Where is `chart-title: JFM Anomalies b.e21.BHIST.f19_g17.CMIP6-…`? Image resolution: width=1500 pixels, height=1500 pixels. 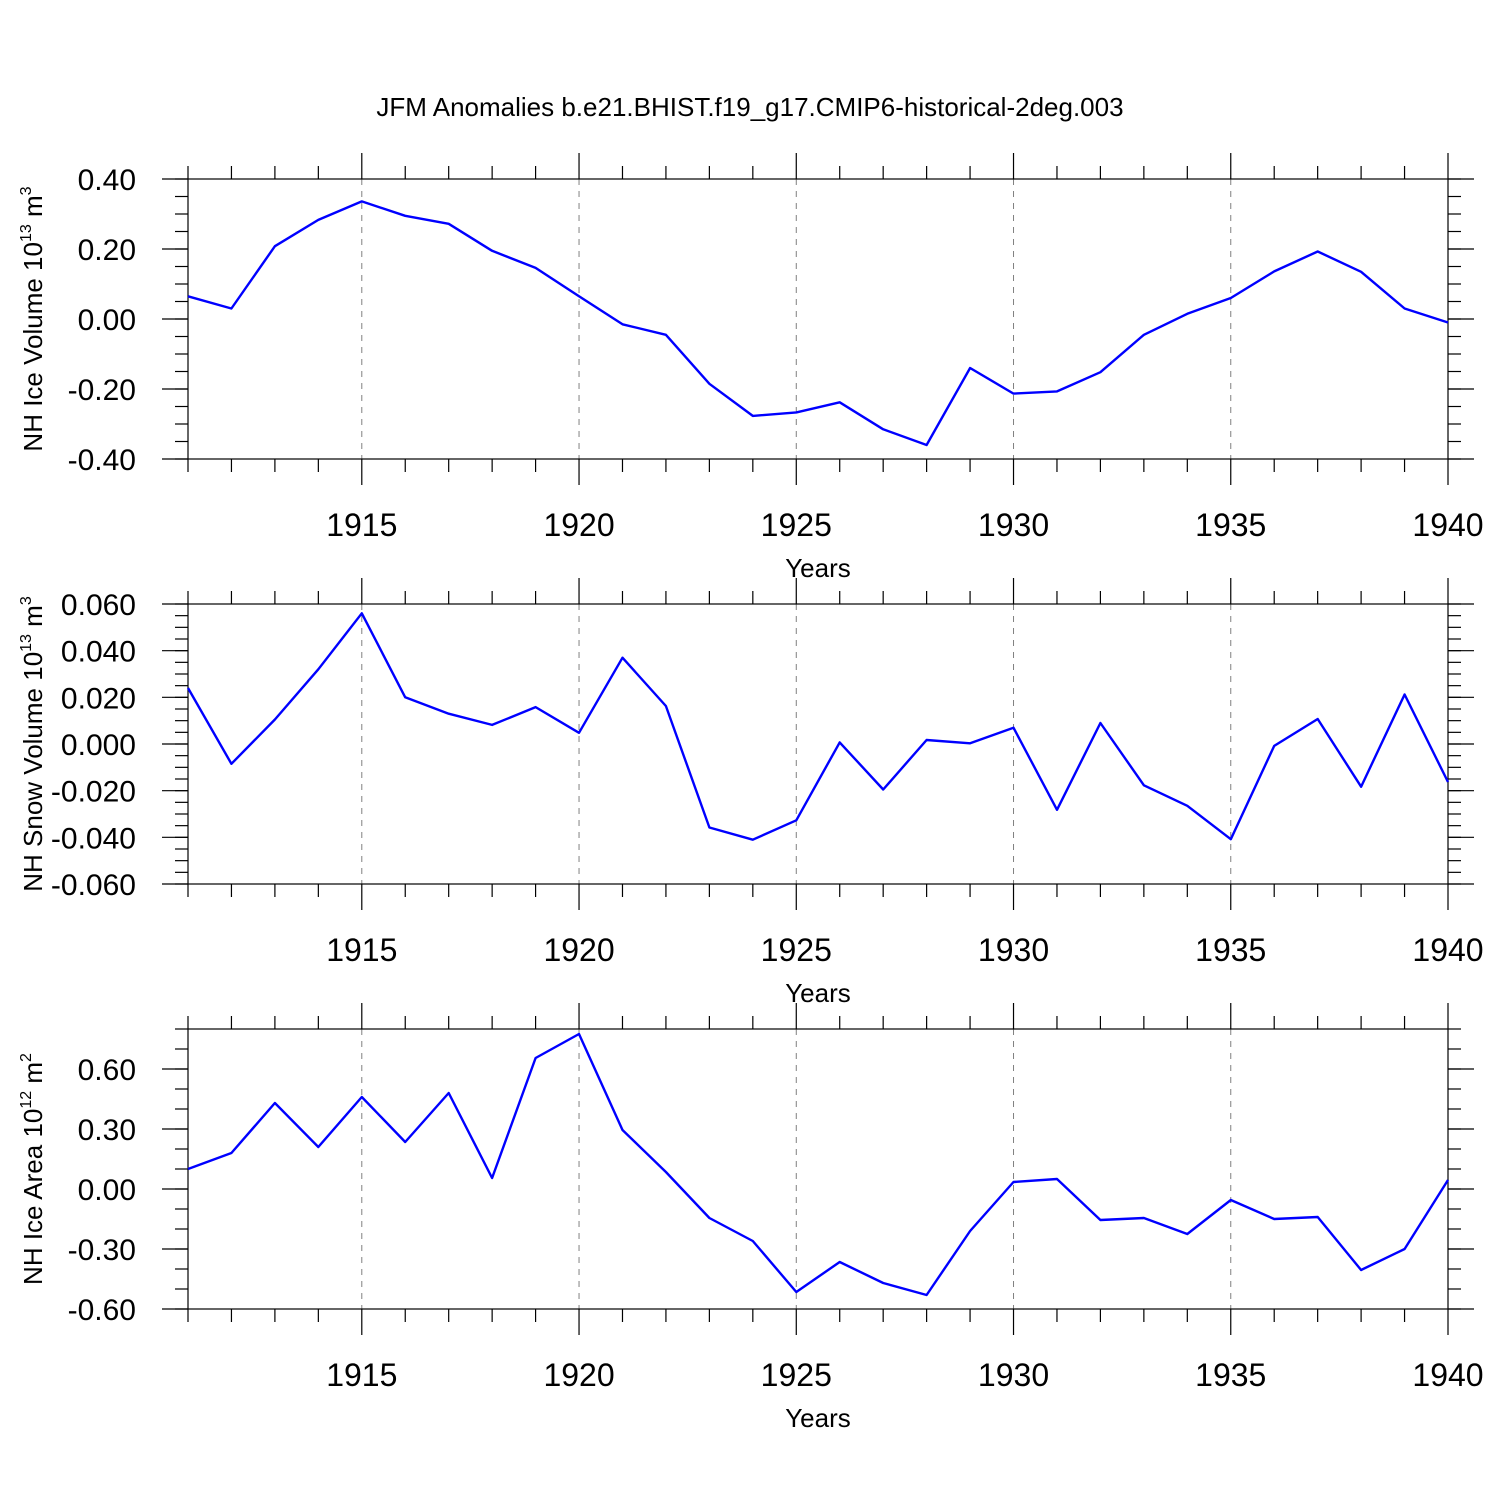
chart-title: JFM Anomalies b.e21.BHIST.f19_g17.CMIP6-… is located at coordinates (749, 107).